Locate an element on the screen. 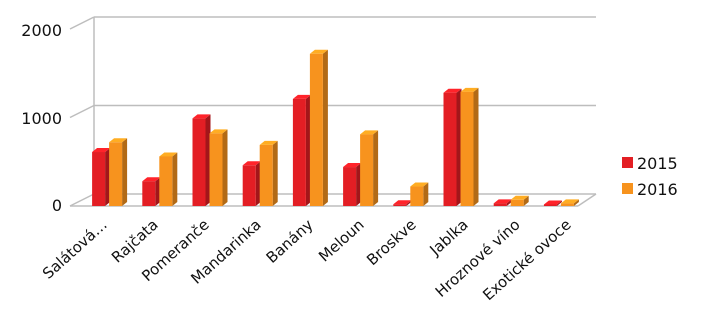  legend-label-2015: 2015 is located at coordinates (657, 163).